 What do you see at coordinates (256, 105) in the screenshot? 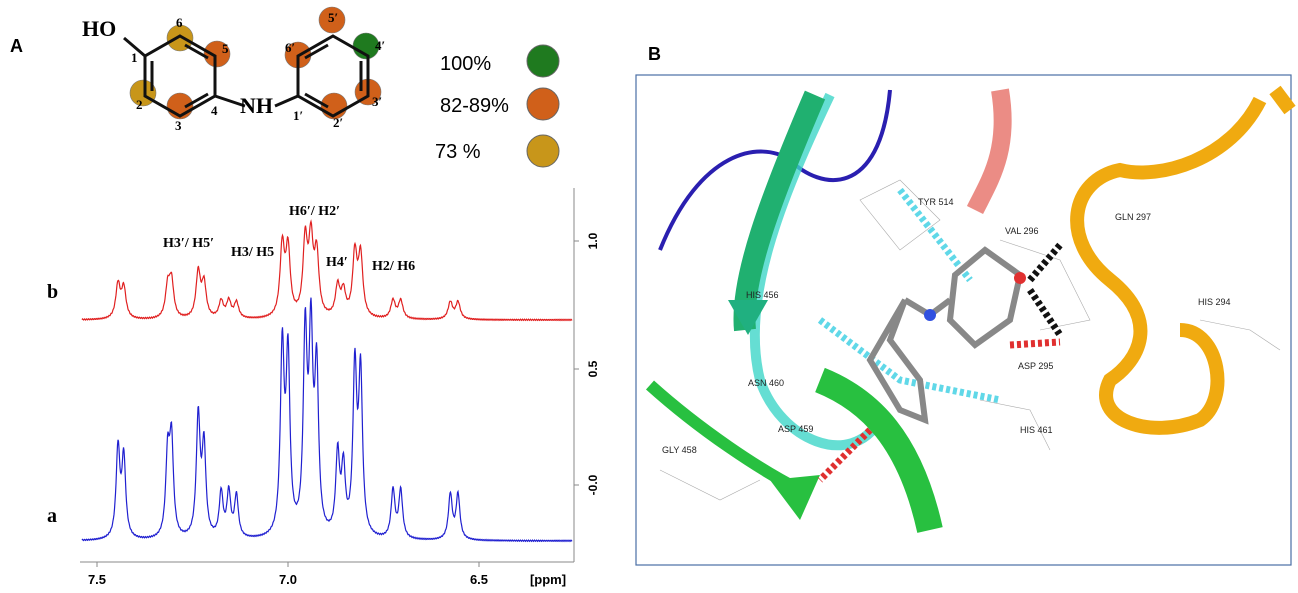
I see `amine: NH` at bounding box center [256, 105].